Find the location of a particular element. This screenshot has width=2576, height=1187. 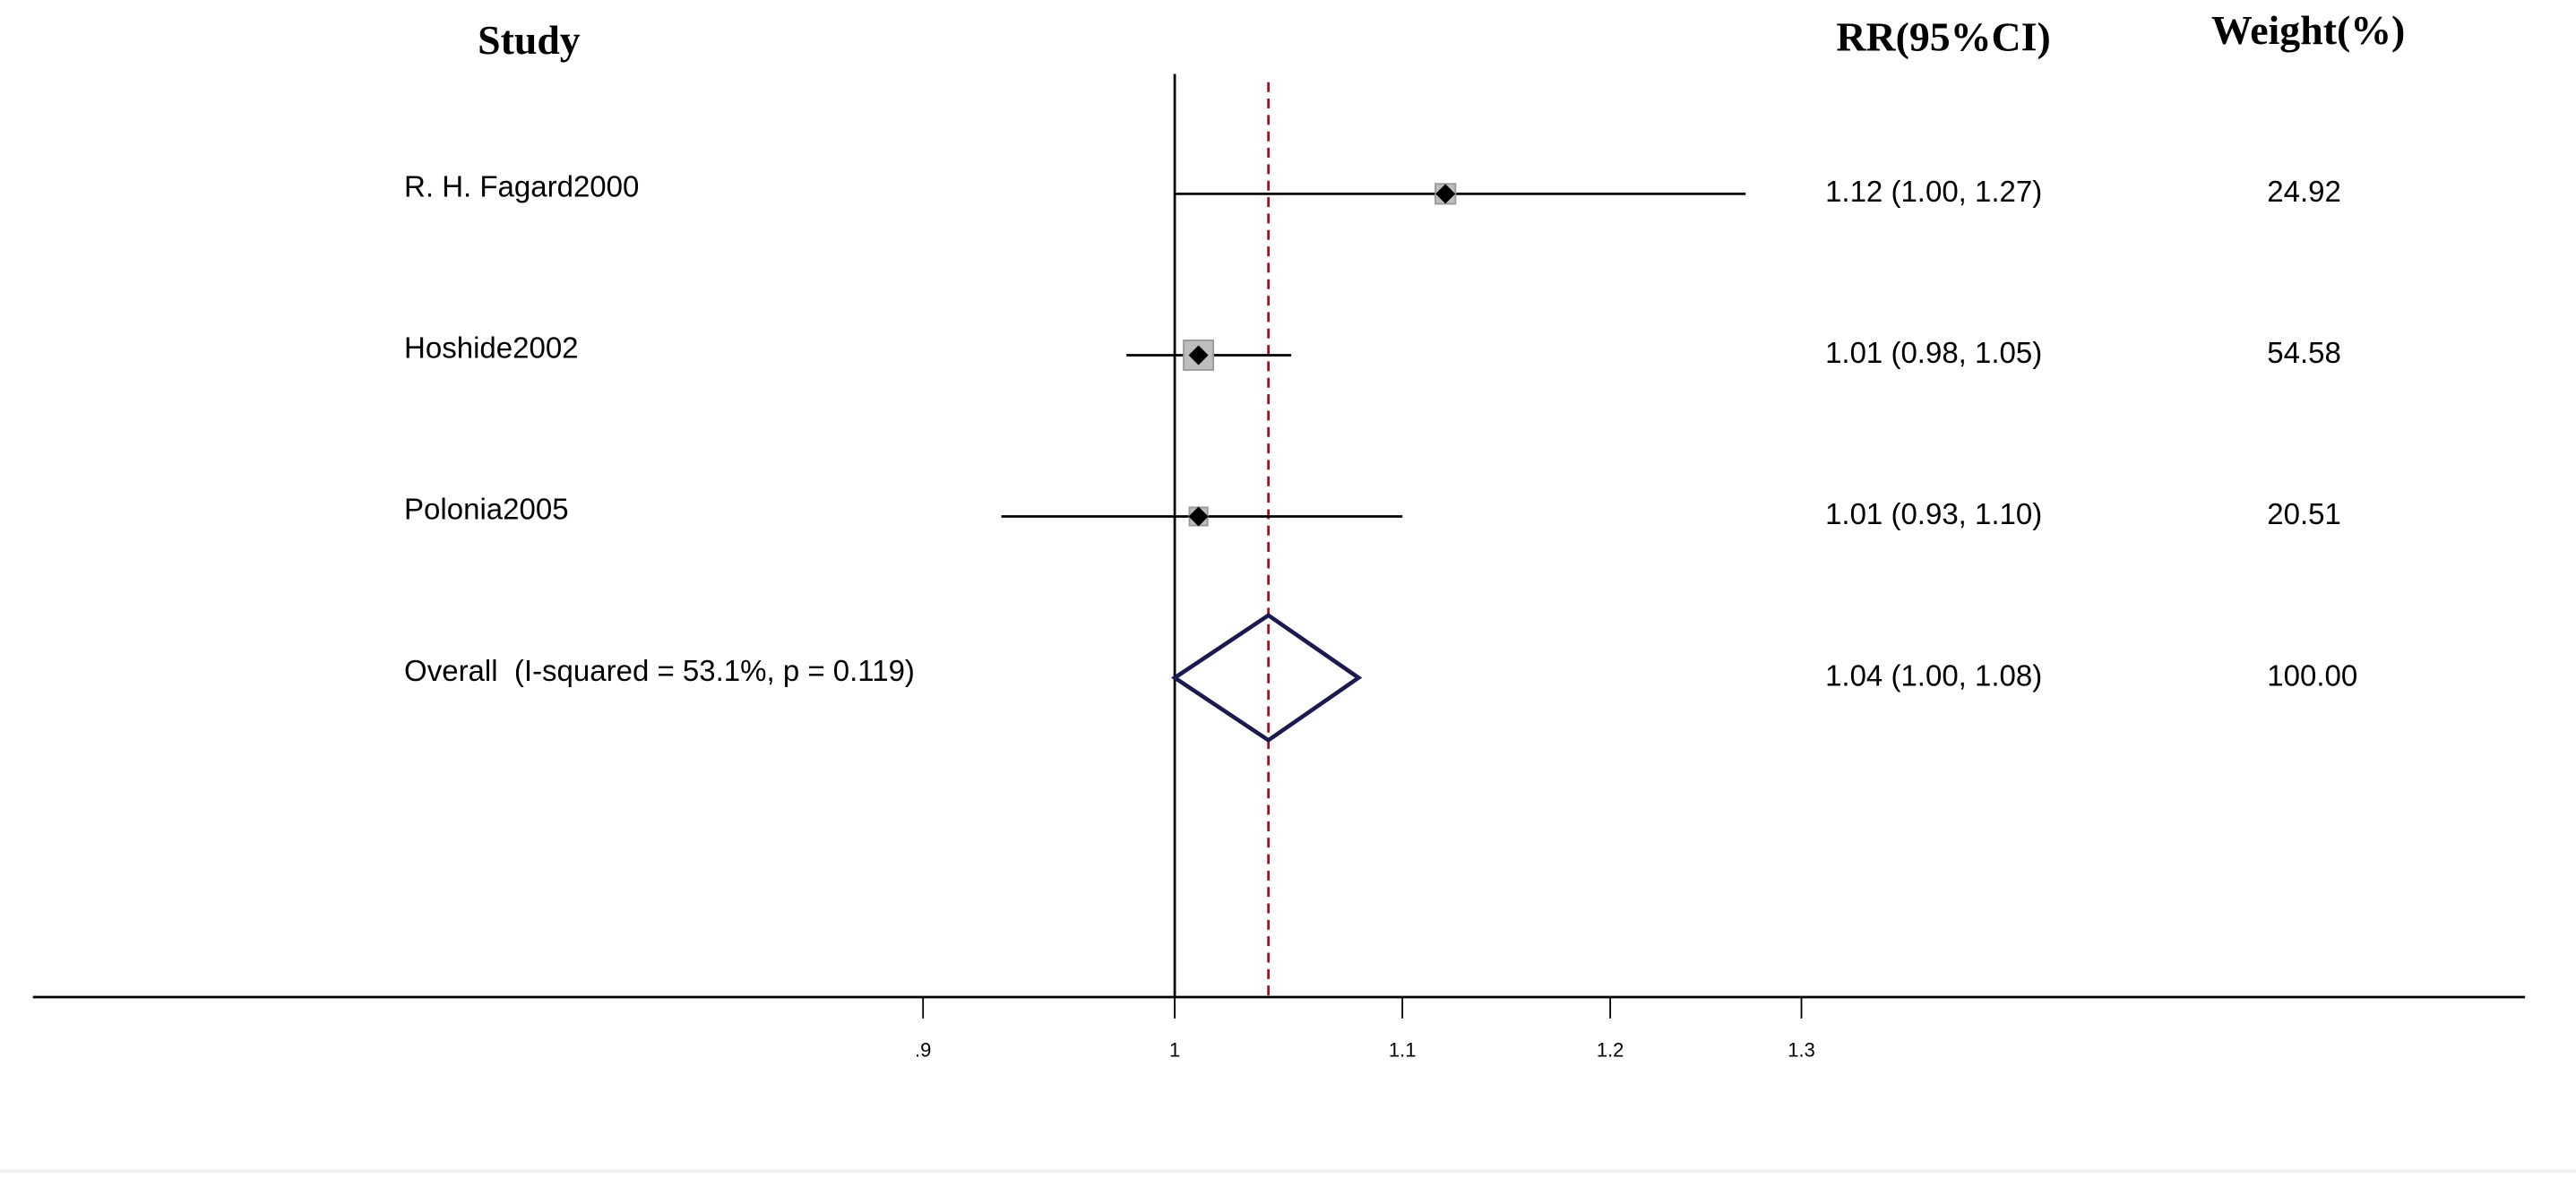

x-tick-label: 1.1 is located at coordinates (1403, 1049).